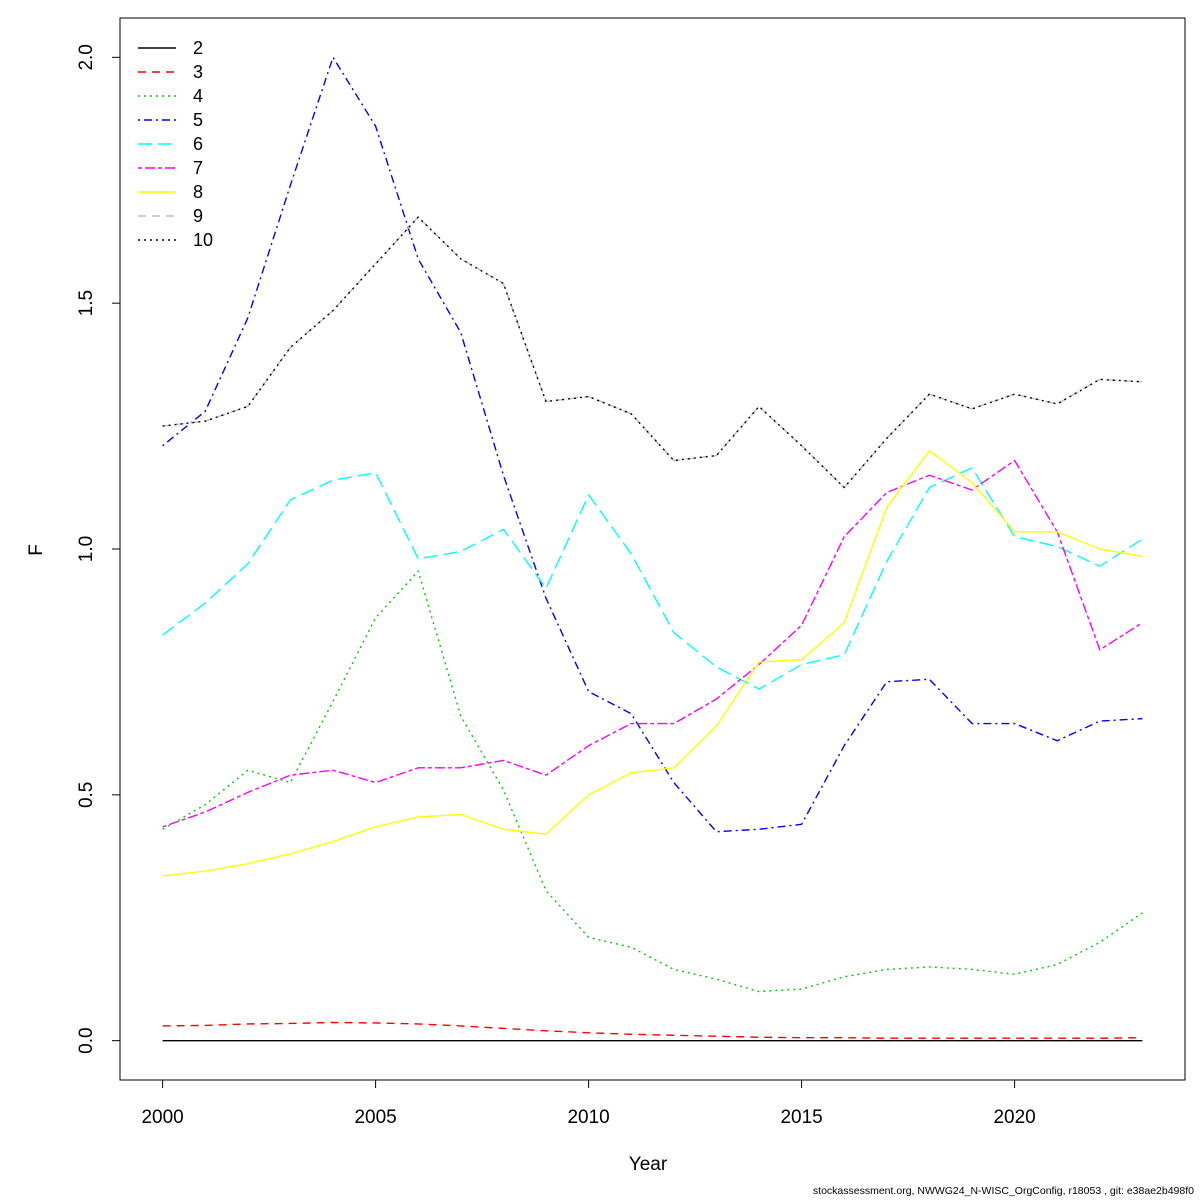 The width and height of the screenshot is (1200, 1200). Describe the element at coordinates (86, 549) in the screenshot. I see `y-tick-label: 1.0` at that location.